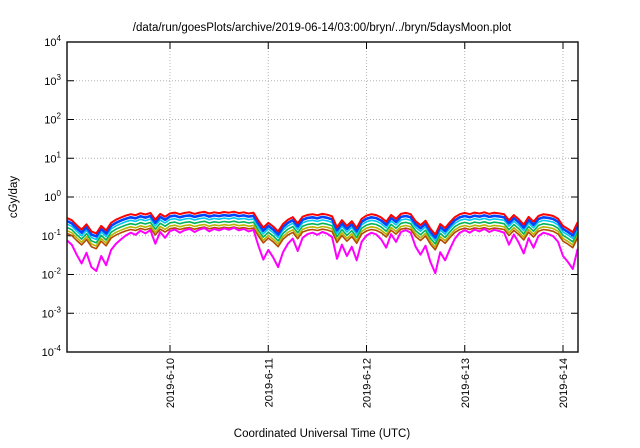 Image resolution: width=640 pixels, height=448 pixels. Describe the element at coordinates (52, 235) in the screenshot. I see `y-tick-label: 10⁻¹` at that location.